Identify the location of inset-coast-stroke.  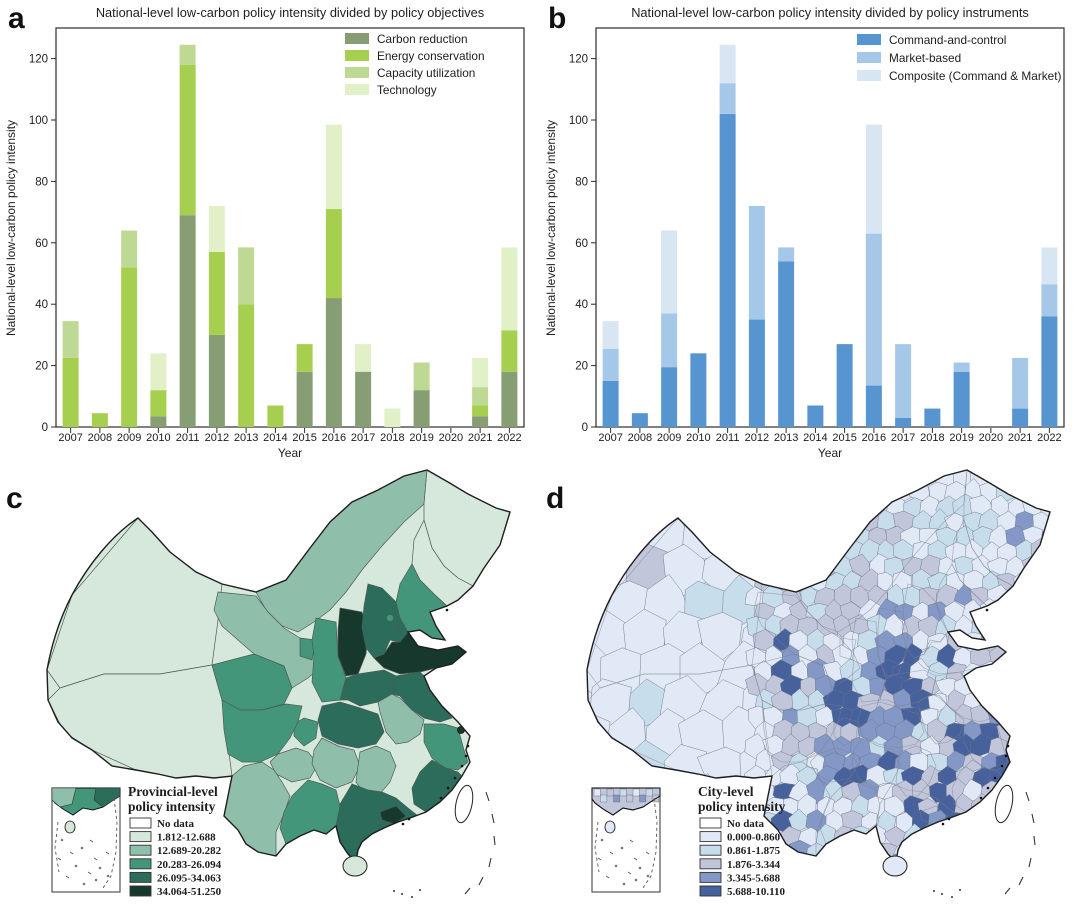
(626, 801).